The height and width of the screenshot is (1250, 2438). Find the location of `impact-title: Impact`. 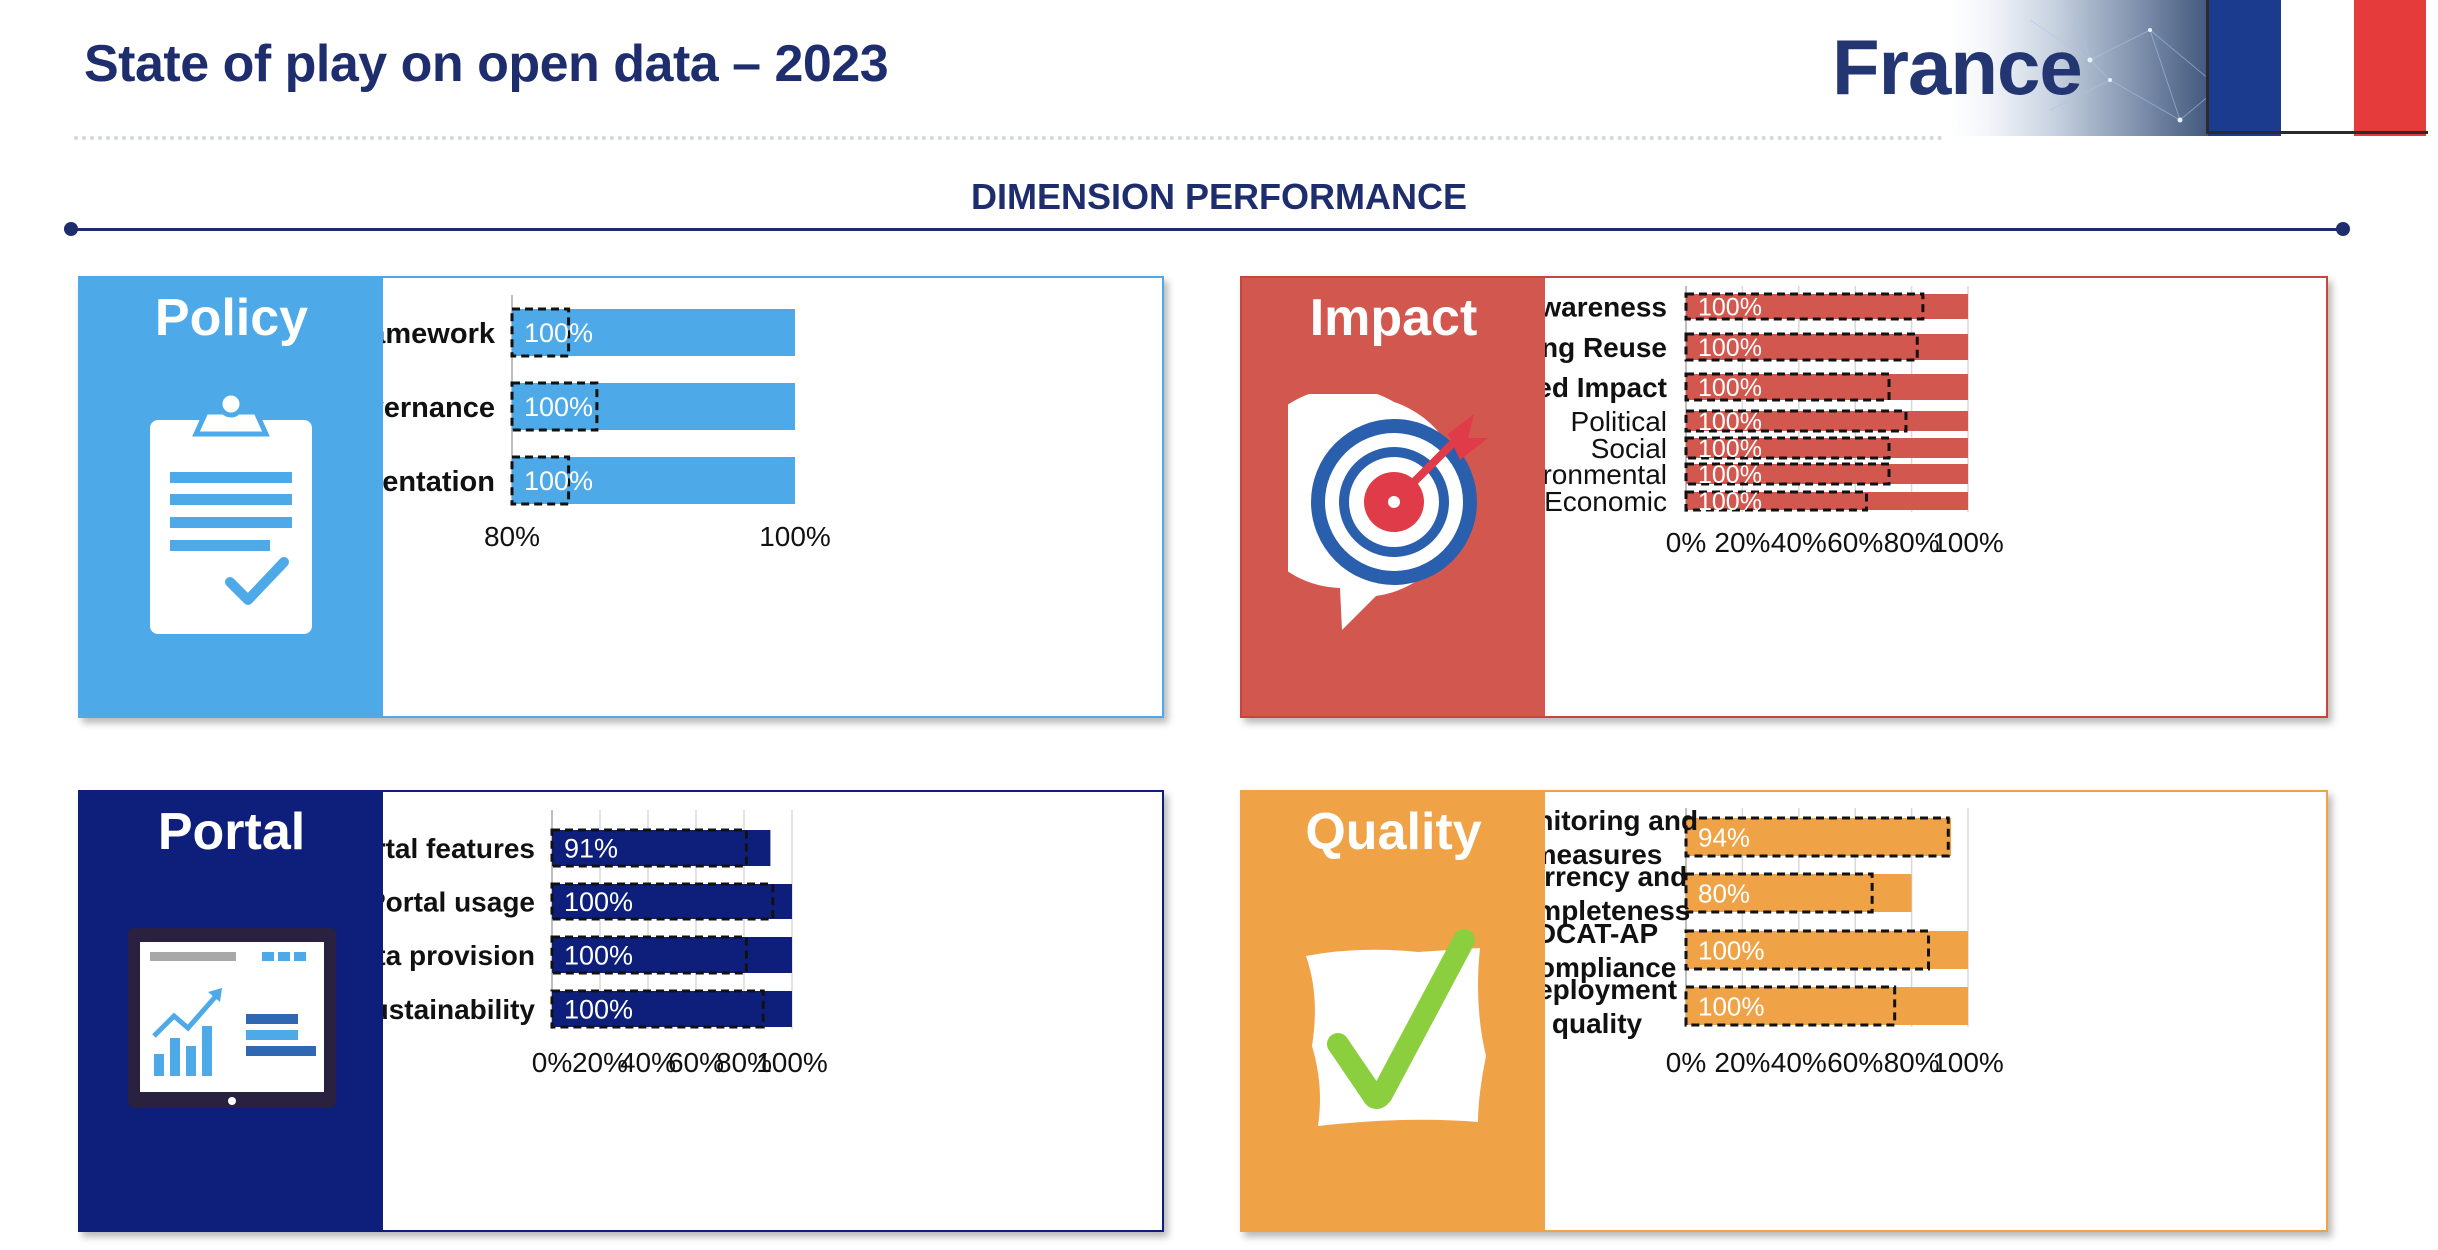

impact-title: Impact is located at coordinates (1393, 318).